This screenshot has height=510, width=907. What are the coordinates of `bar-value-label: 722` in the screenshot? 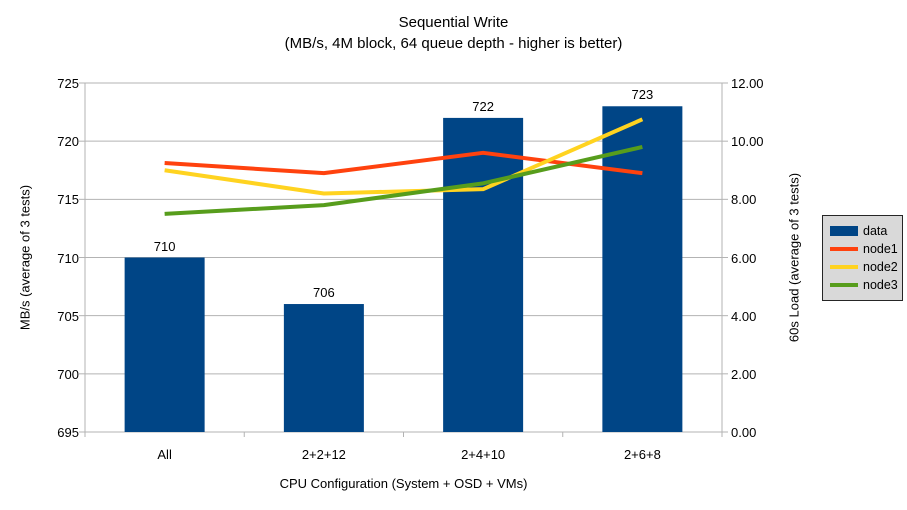 It's located at (483, 106).